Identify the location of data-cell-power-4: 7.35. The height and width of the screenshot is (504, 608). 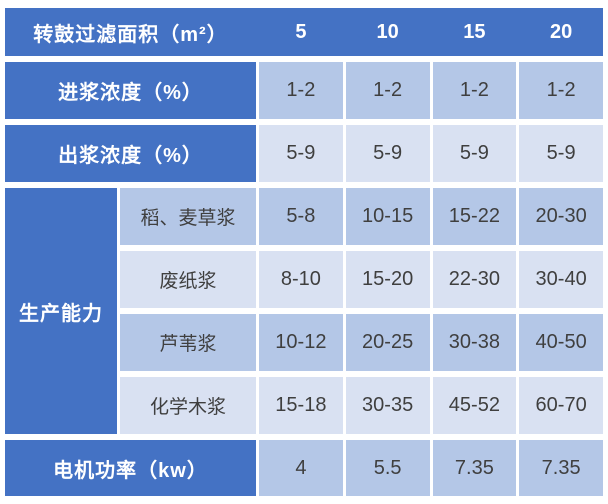
(561, 468).